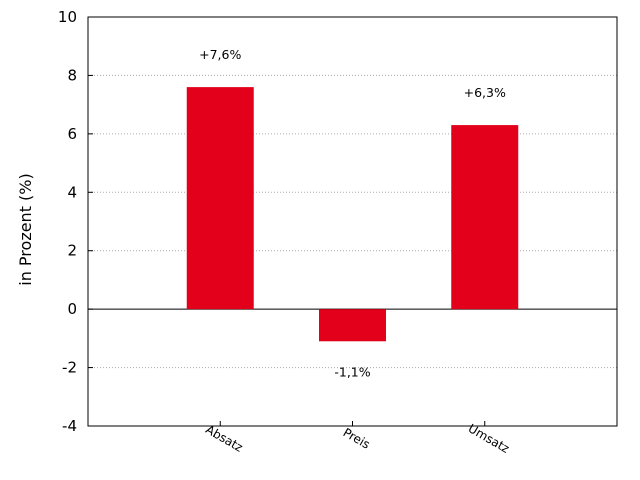  I want to click on bar-preis, so click(352, 325).